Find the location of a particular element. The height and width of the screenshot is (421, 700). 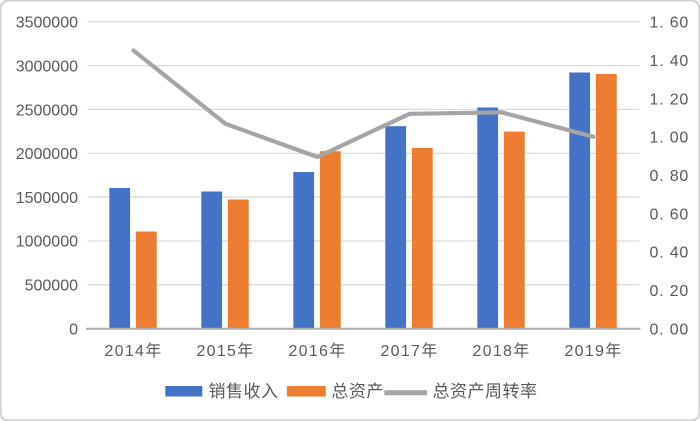

svg-text: 3000000 is located at coordinates (47, 66).